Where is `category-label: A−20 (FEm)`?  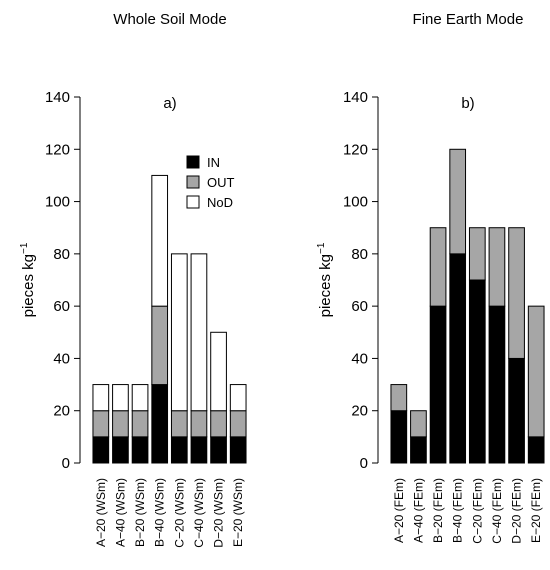
category-label: A−20 (FEm) is located at coordinates (399, 510).